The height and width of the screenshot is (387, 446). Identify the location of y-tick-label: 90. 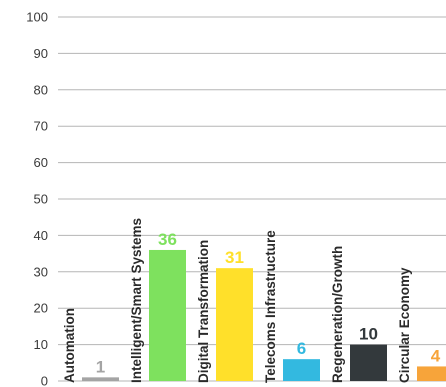
(41, 53).